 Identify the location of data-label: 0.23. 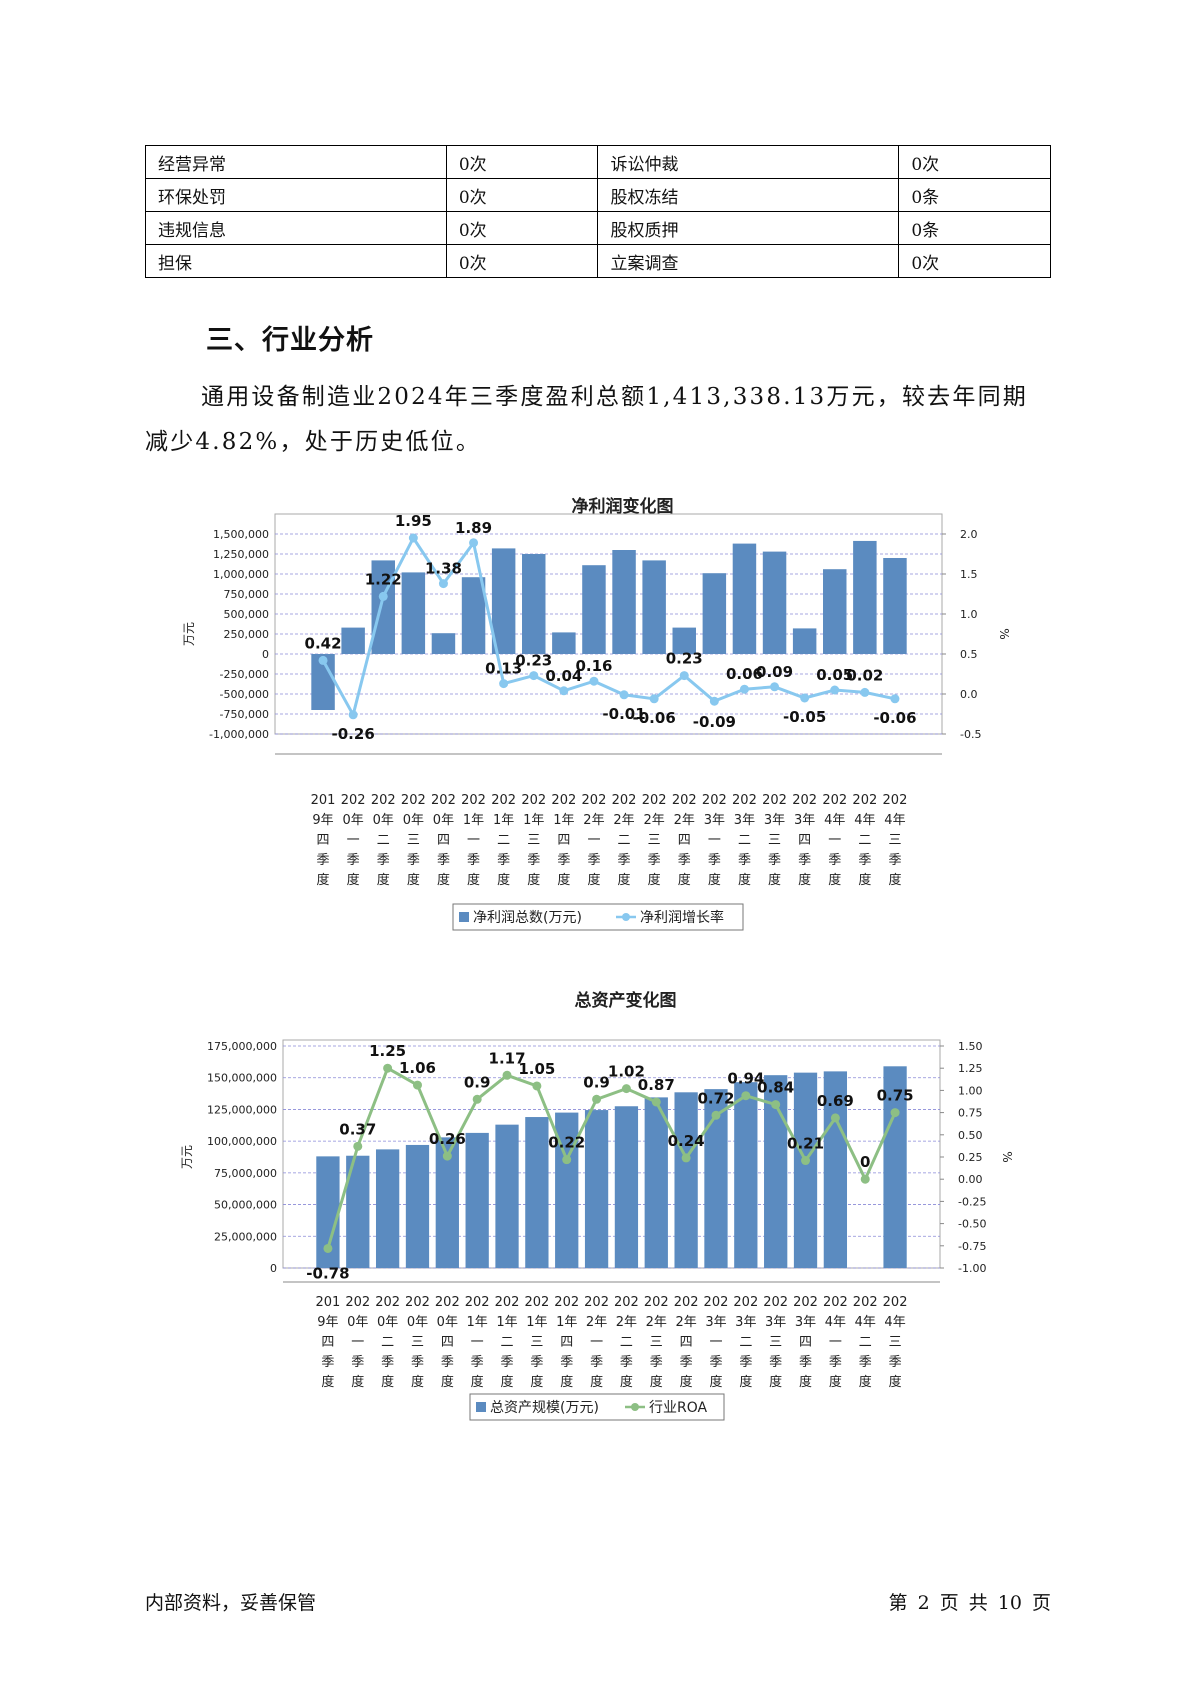
(684, 659).